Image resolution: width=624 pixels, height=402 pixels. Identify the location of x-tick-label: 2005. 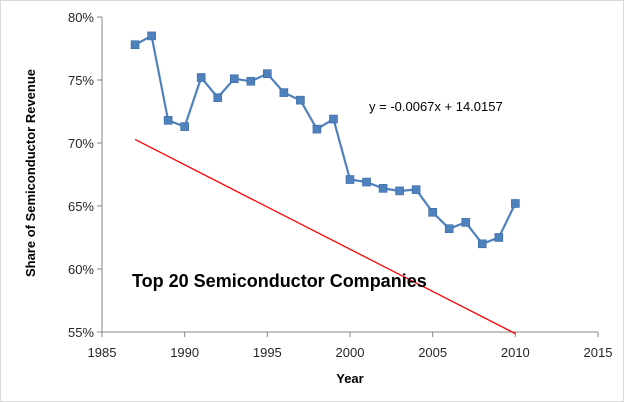
(432, 352).